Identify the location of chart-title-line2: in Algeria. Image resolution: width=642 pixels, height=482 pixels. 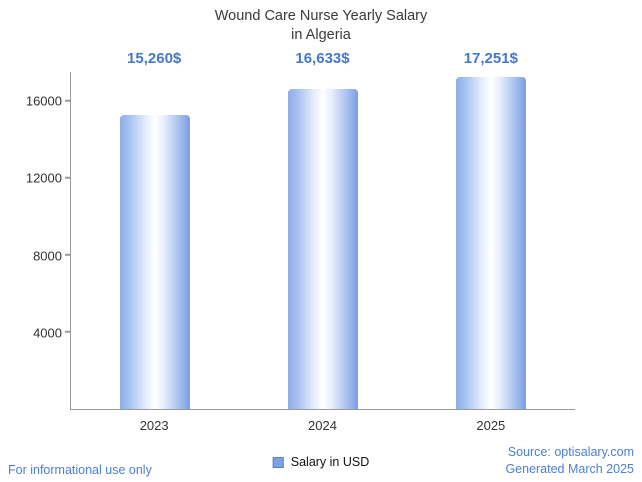
(321, 34).